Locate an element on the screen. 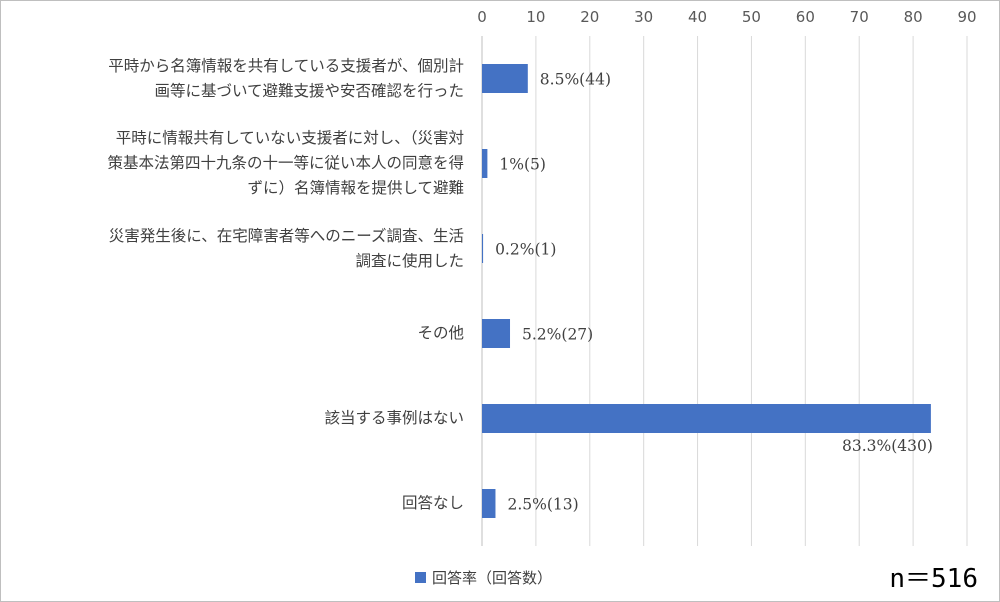 Image resolution: width=1000 pixels, height=602 pixels. category-label-line: その他 is located at coordinates (440, 333).